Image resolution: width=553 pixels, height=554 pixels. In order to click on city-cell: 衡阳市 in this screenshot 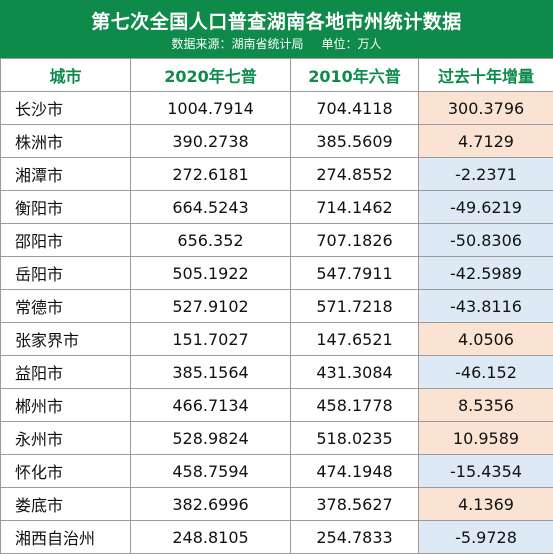, I will do `click(66, 207)`.